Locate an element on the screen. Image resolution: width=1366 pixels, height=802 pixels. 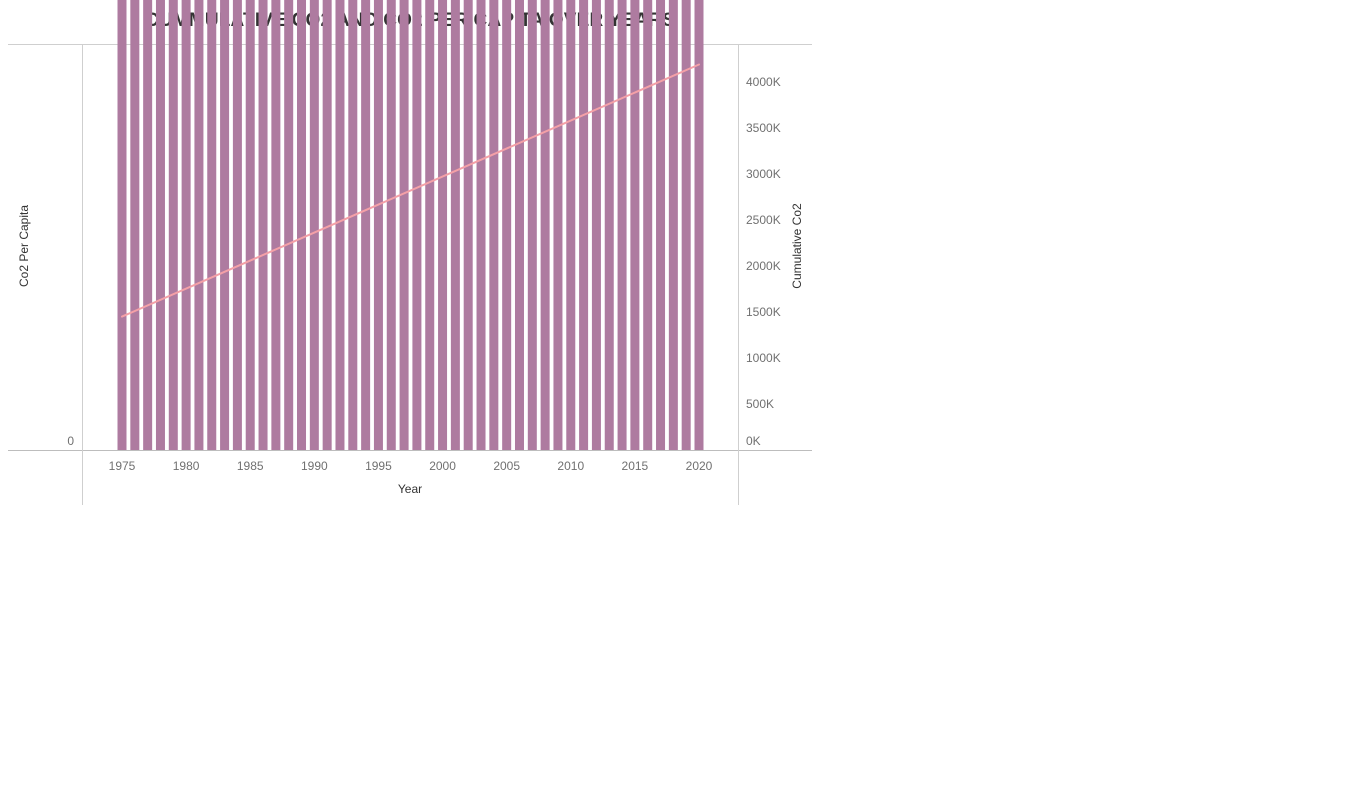
cumulative-co2-line is located at coordinates (410, 190).